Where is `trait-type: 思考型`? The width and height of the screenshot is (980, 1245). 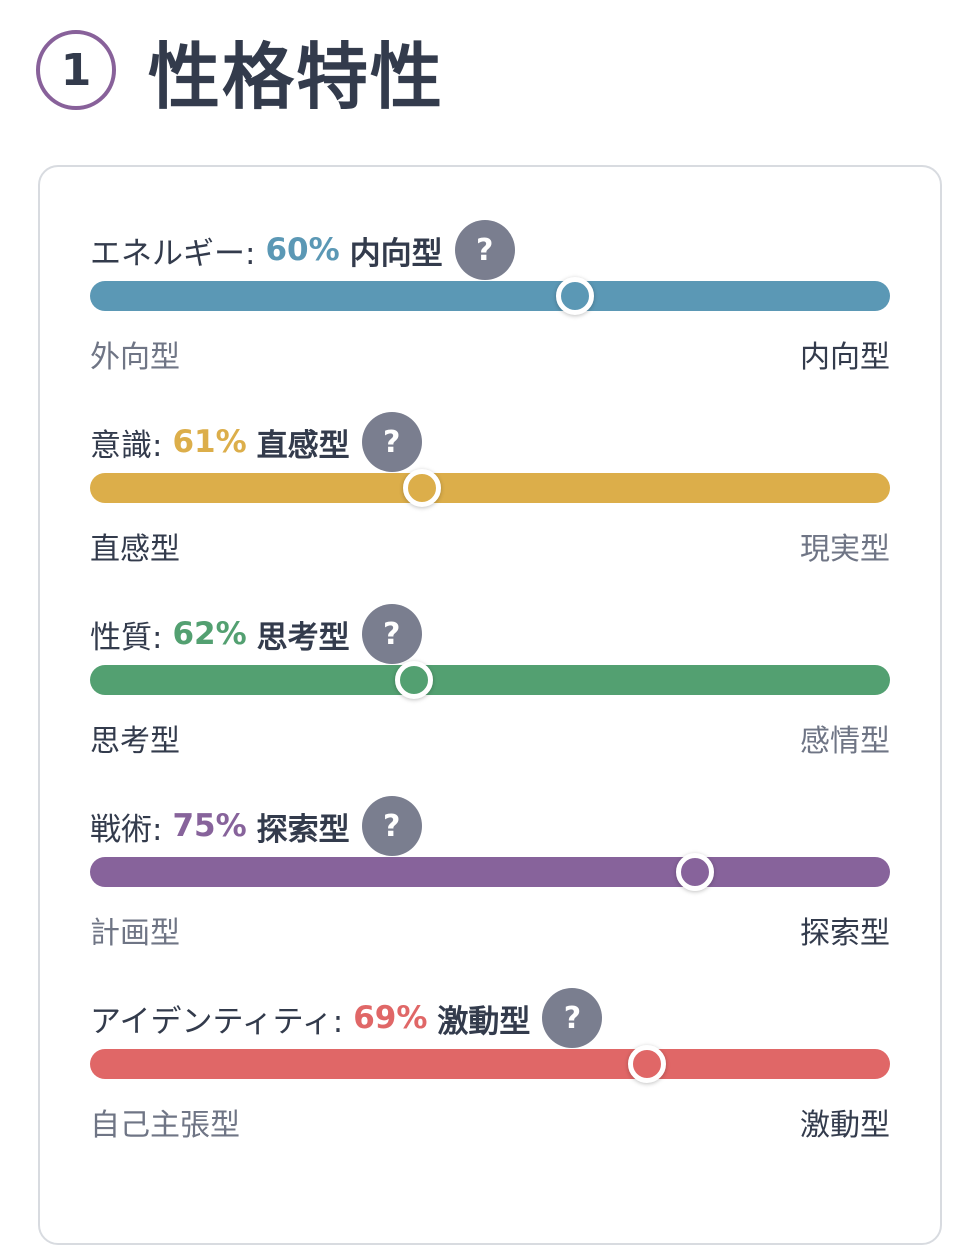 trait-type: 思考型 is located at coordinates (303, 637).